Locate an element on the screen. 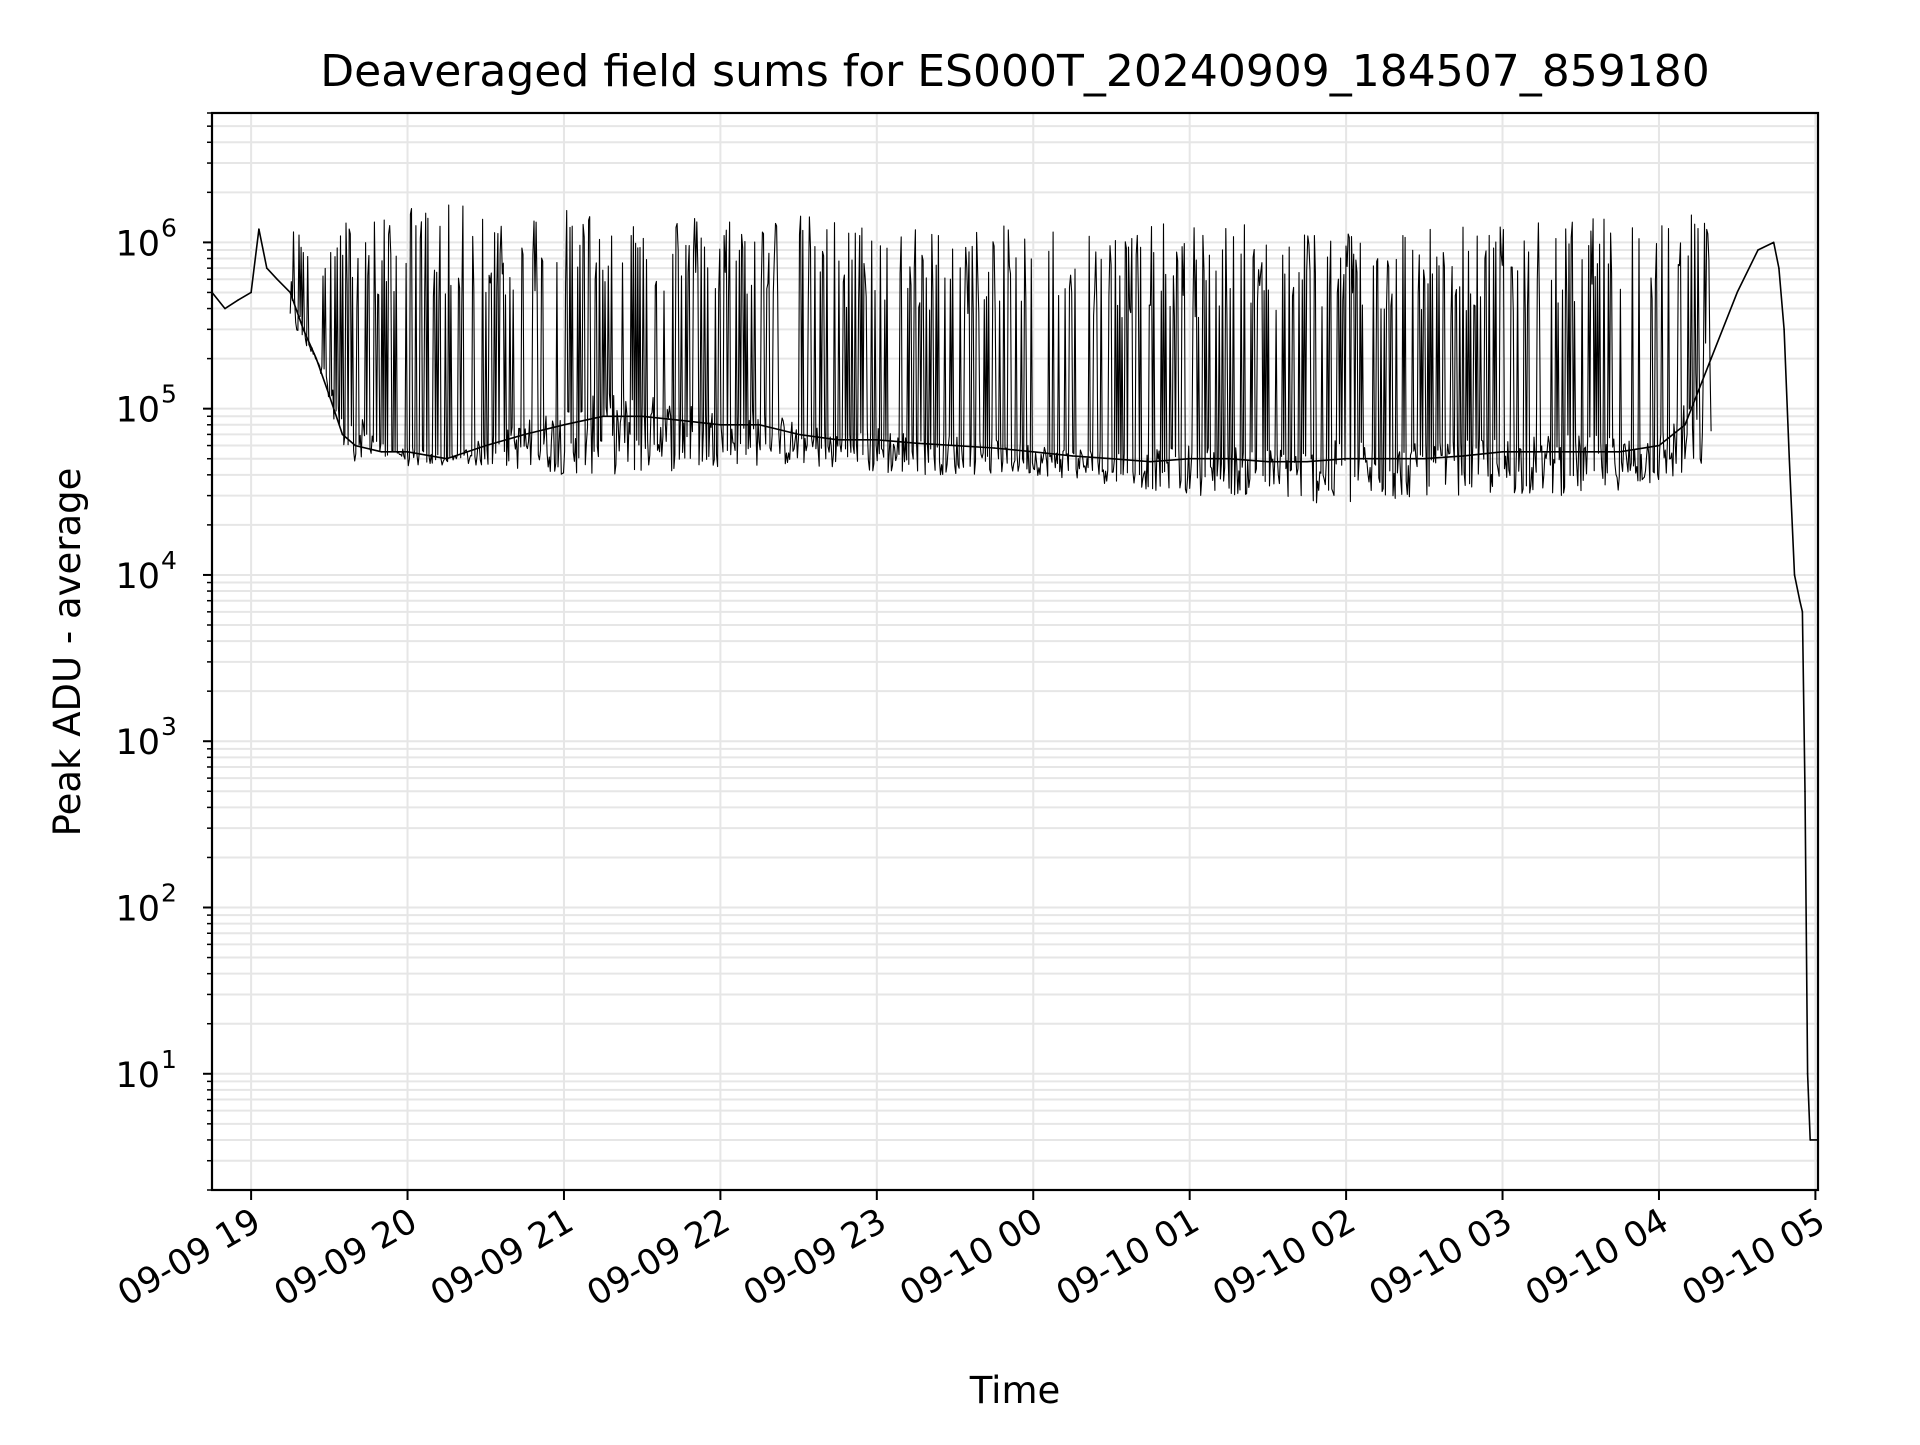  x-tick-label: 09-10 00 is located at coordinates (971, 1257).